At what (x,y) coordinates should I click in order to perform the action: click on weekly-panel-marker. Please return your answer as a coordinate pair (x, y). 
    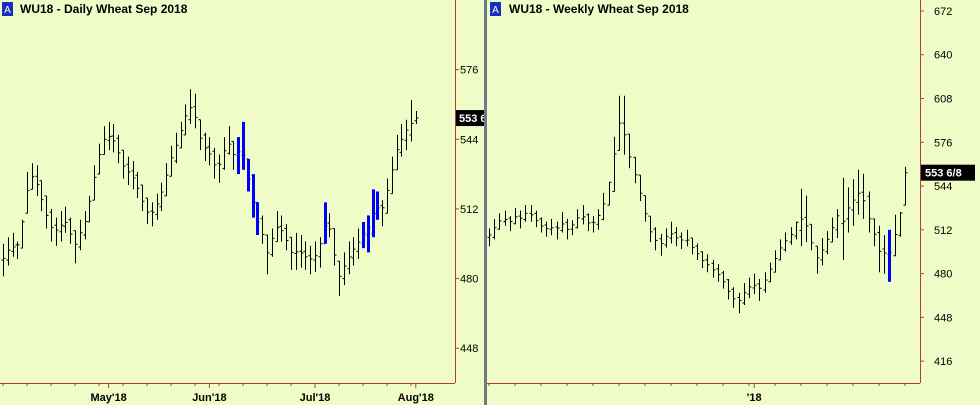
    Looking at the image, I should click on (495, 9).